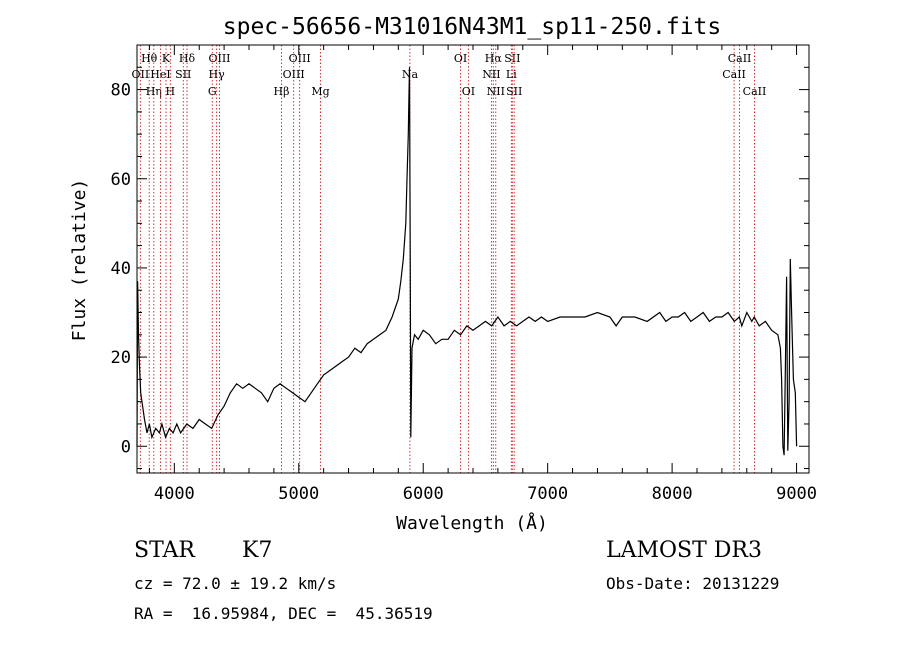 The height and width of the screenshot is (649, 900). Describe the element at coordinates (141, 74) in the screenshot. I see `marker-label-1: OII` at that location.